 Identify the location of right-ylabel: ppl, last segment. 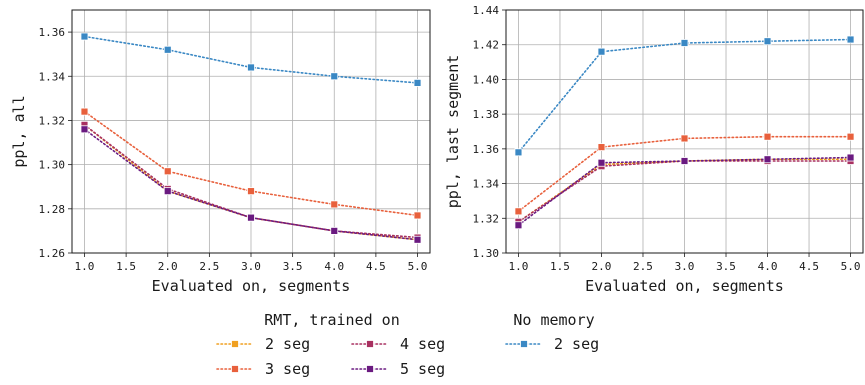
(453, 132).